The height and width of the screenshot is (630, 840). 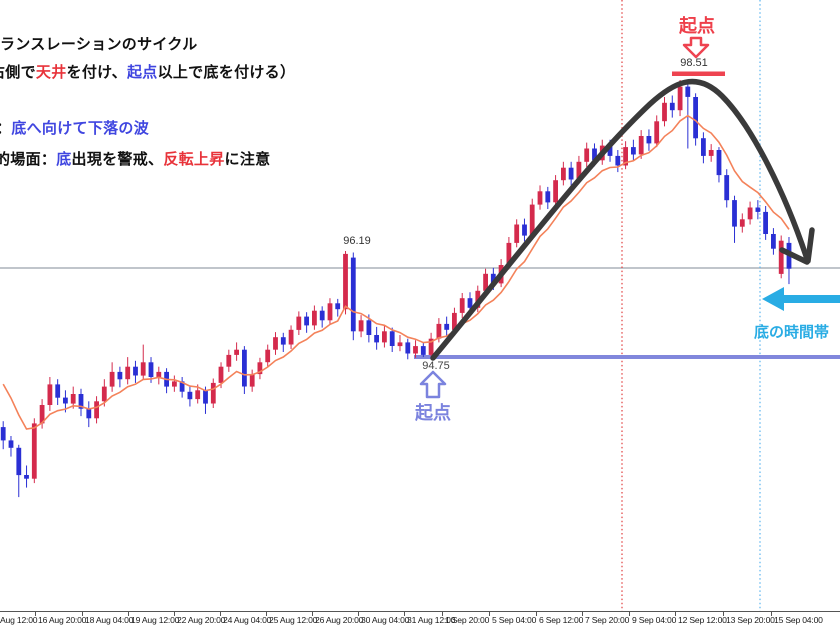 I want to click on x-axis-label: 1 Sep 20:00, so click(x=467, y=620).